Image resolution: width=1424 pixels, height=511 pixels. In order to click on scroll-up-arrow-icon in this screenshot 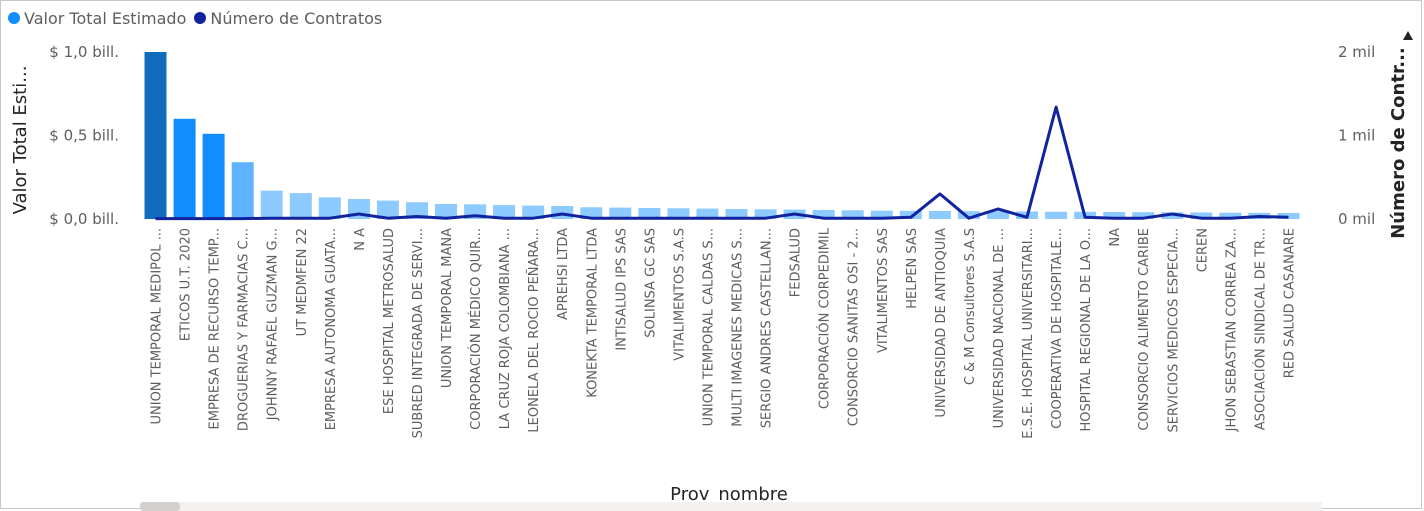, I will do `click(1408, 36)`.